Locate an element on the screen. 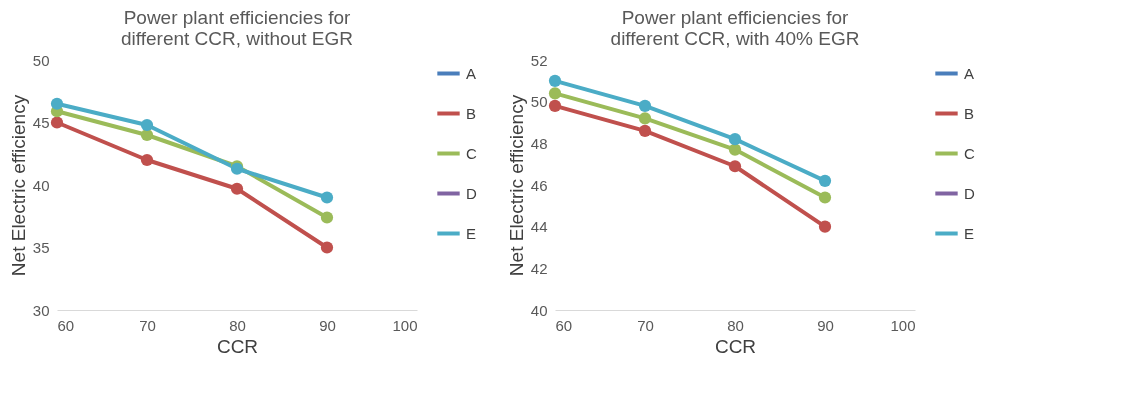 Image resolution: width=1131 pixels, height=405 pixels. y-tick-label: 46 is located at coordinates (539, 185).